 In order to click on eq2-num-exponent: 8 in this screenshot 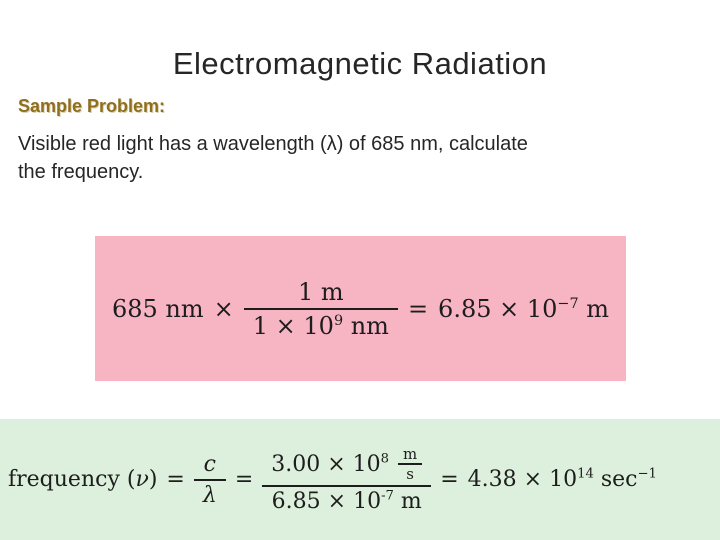, I will do `click(385, 459)`.